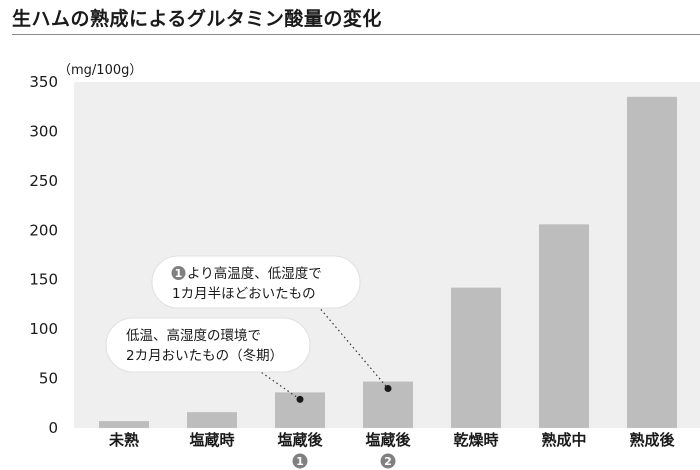 The image size is (700, 470). What do you see at coordinates (48, 379) in the screenshot?
I see `y-tick-label: 50` at bounding box center [48, 379].